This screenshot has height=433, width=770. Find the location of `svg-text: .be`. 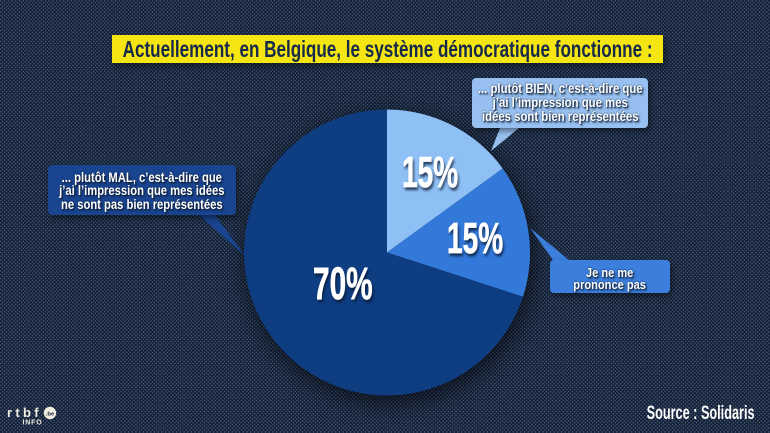

svg-text: .be is located at coordinates (50, 414).